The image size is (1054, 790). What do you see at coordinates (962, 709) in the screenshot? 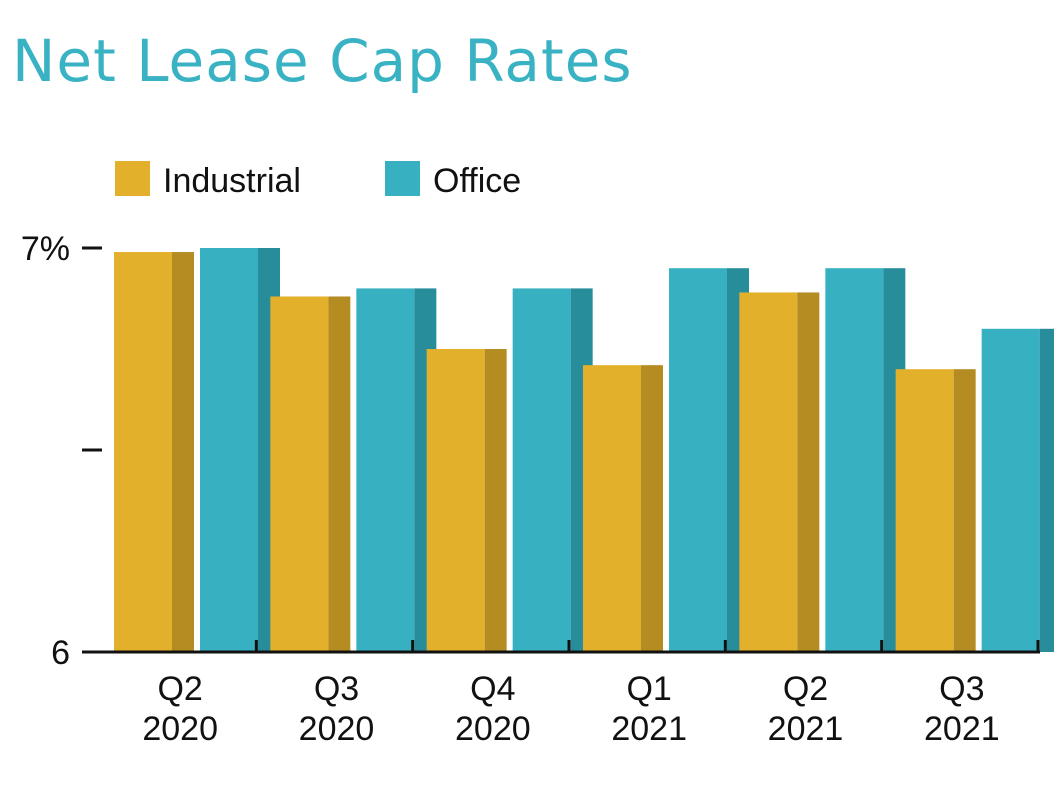
I see `category-label-5: Q3 2021` at bounding box center [962, 709].